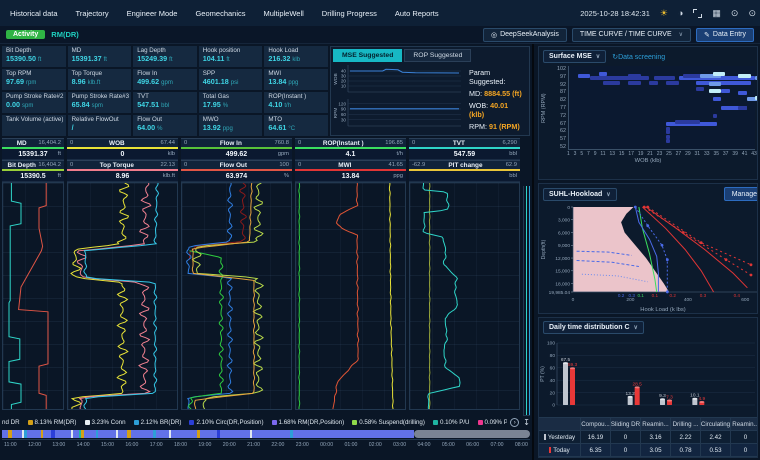 This screenshot has width=760, height=460. I want to click on metric-label: MTO, so click(275, 119).